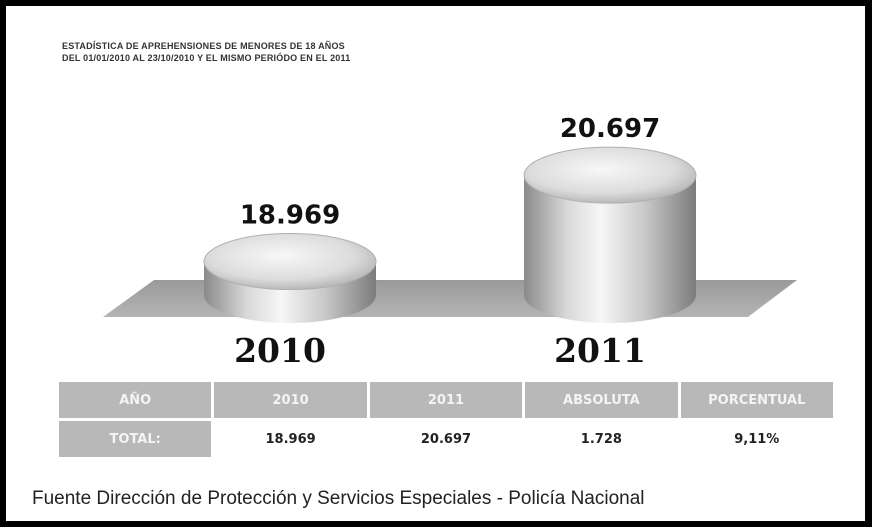 The height and width of the screenshot is (527, 872). What do you see at coordinates (757, 400) in the screenshot?
I see `table-header-cell: PORCENTUAL` at bounding box center [757, 400].